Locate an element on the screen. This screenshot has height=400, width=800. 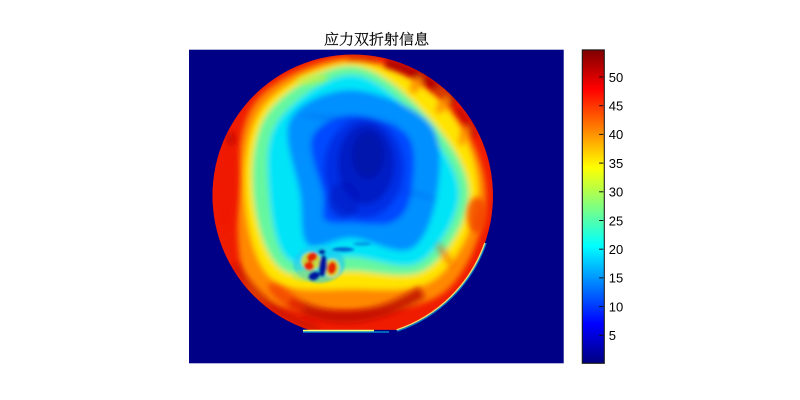
svg-text: 10 is located at coordinates (616, 306).